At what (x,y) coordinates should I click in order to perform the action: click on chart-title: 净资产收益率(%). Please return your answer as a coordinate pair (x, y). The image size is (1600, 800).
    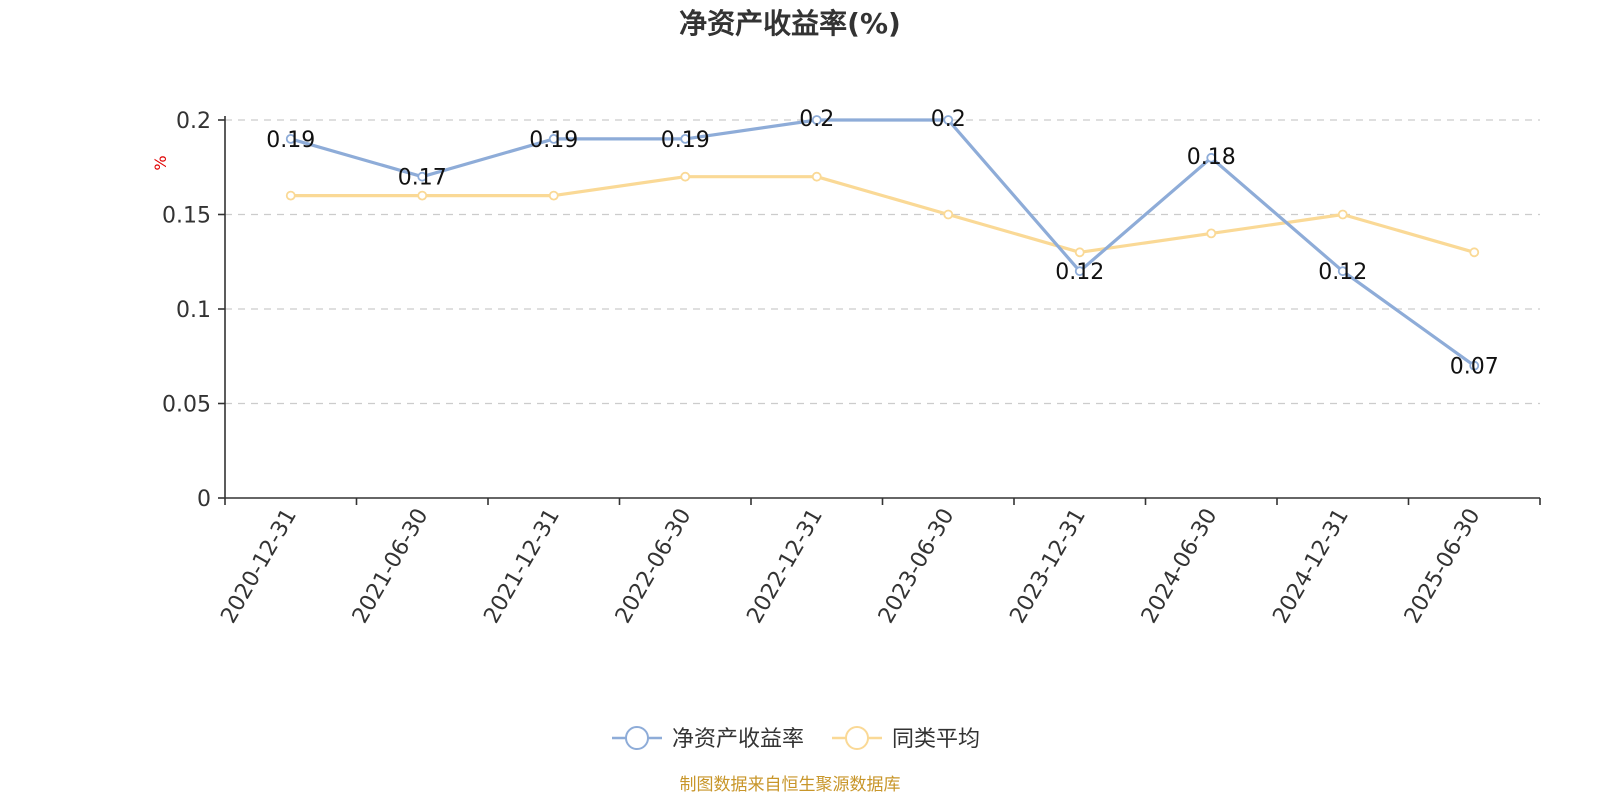
    Looking at the image, I should click on (790, 23).